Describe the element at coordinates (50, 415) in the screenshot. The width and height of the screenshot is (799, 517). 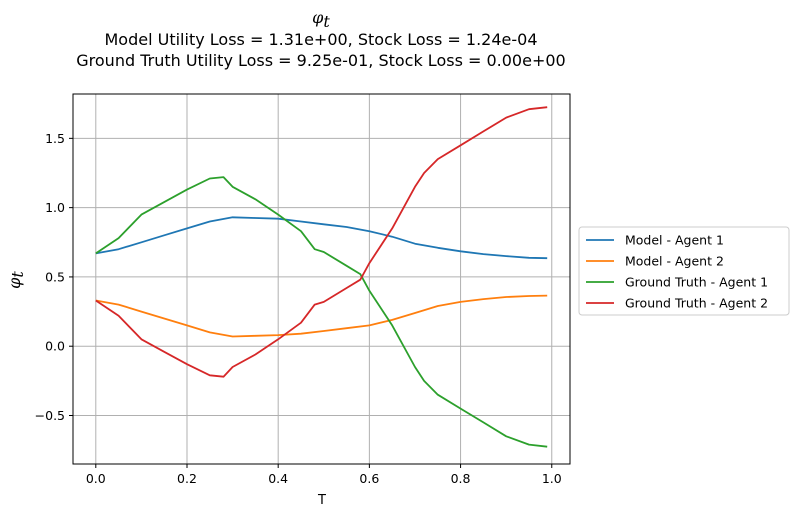
I see `y-tick-label: −0.5` at that location.